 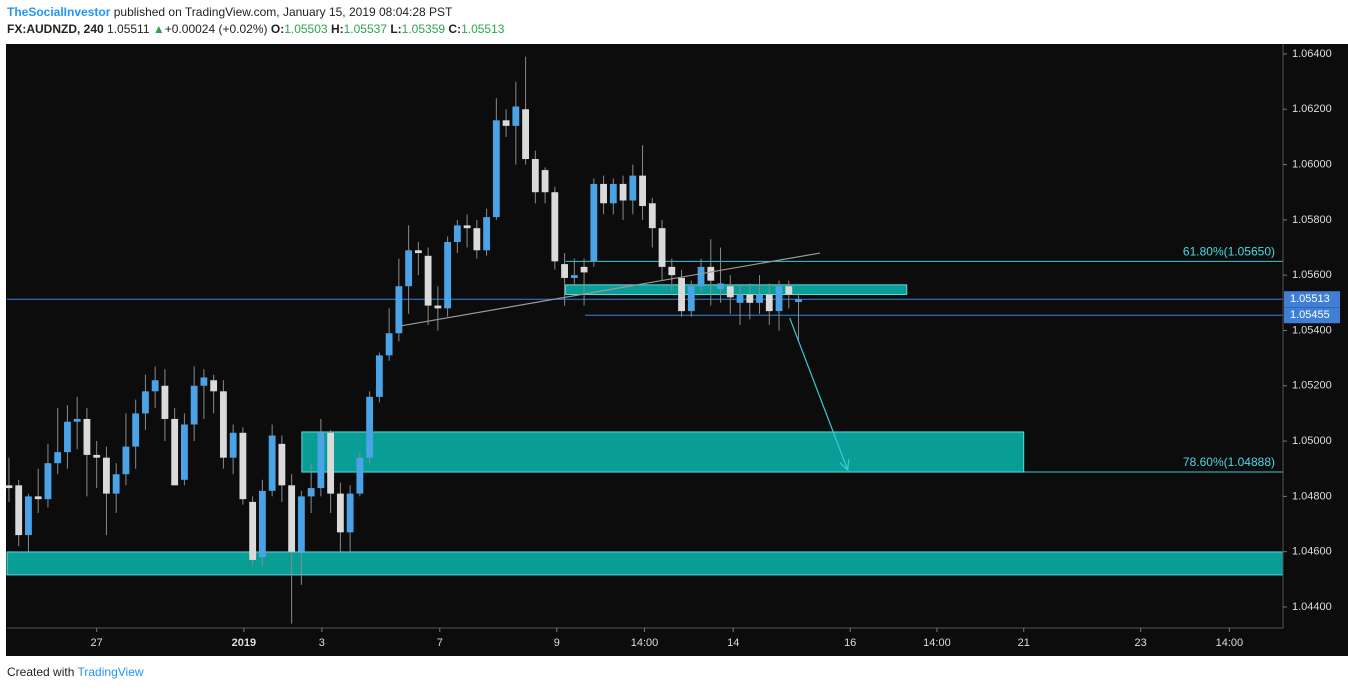 What do you see at coordinates (322, 643) in the screenshot?
I see `x-tick-label: 3` at bounding box center [322, 643].